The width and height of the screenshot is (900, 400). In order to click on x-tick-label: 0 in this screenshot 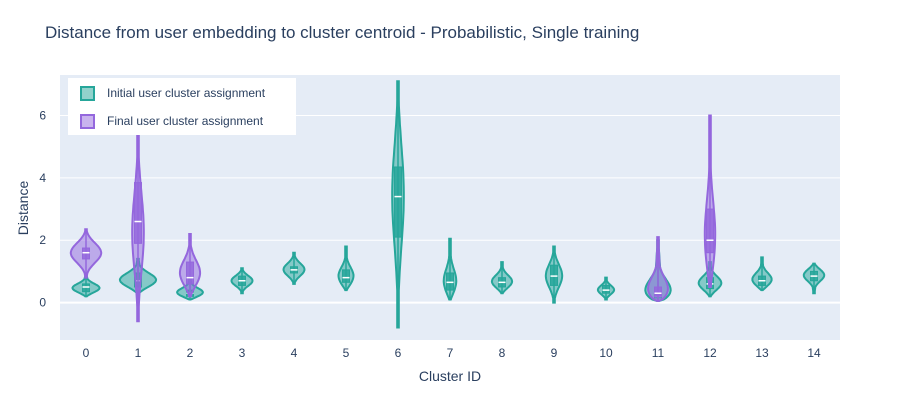, I will do `click(86, 353)`.